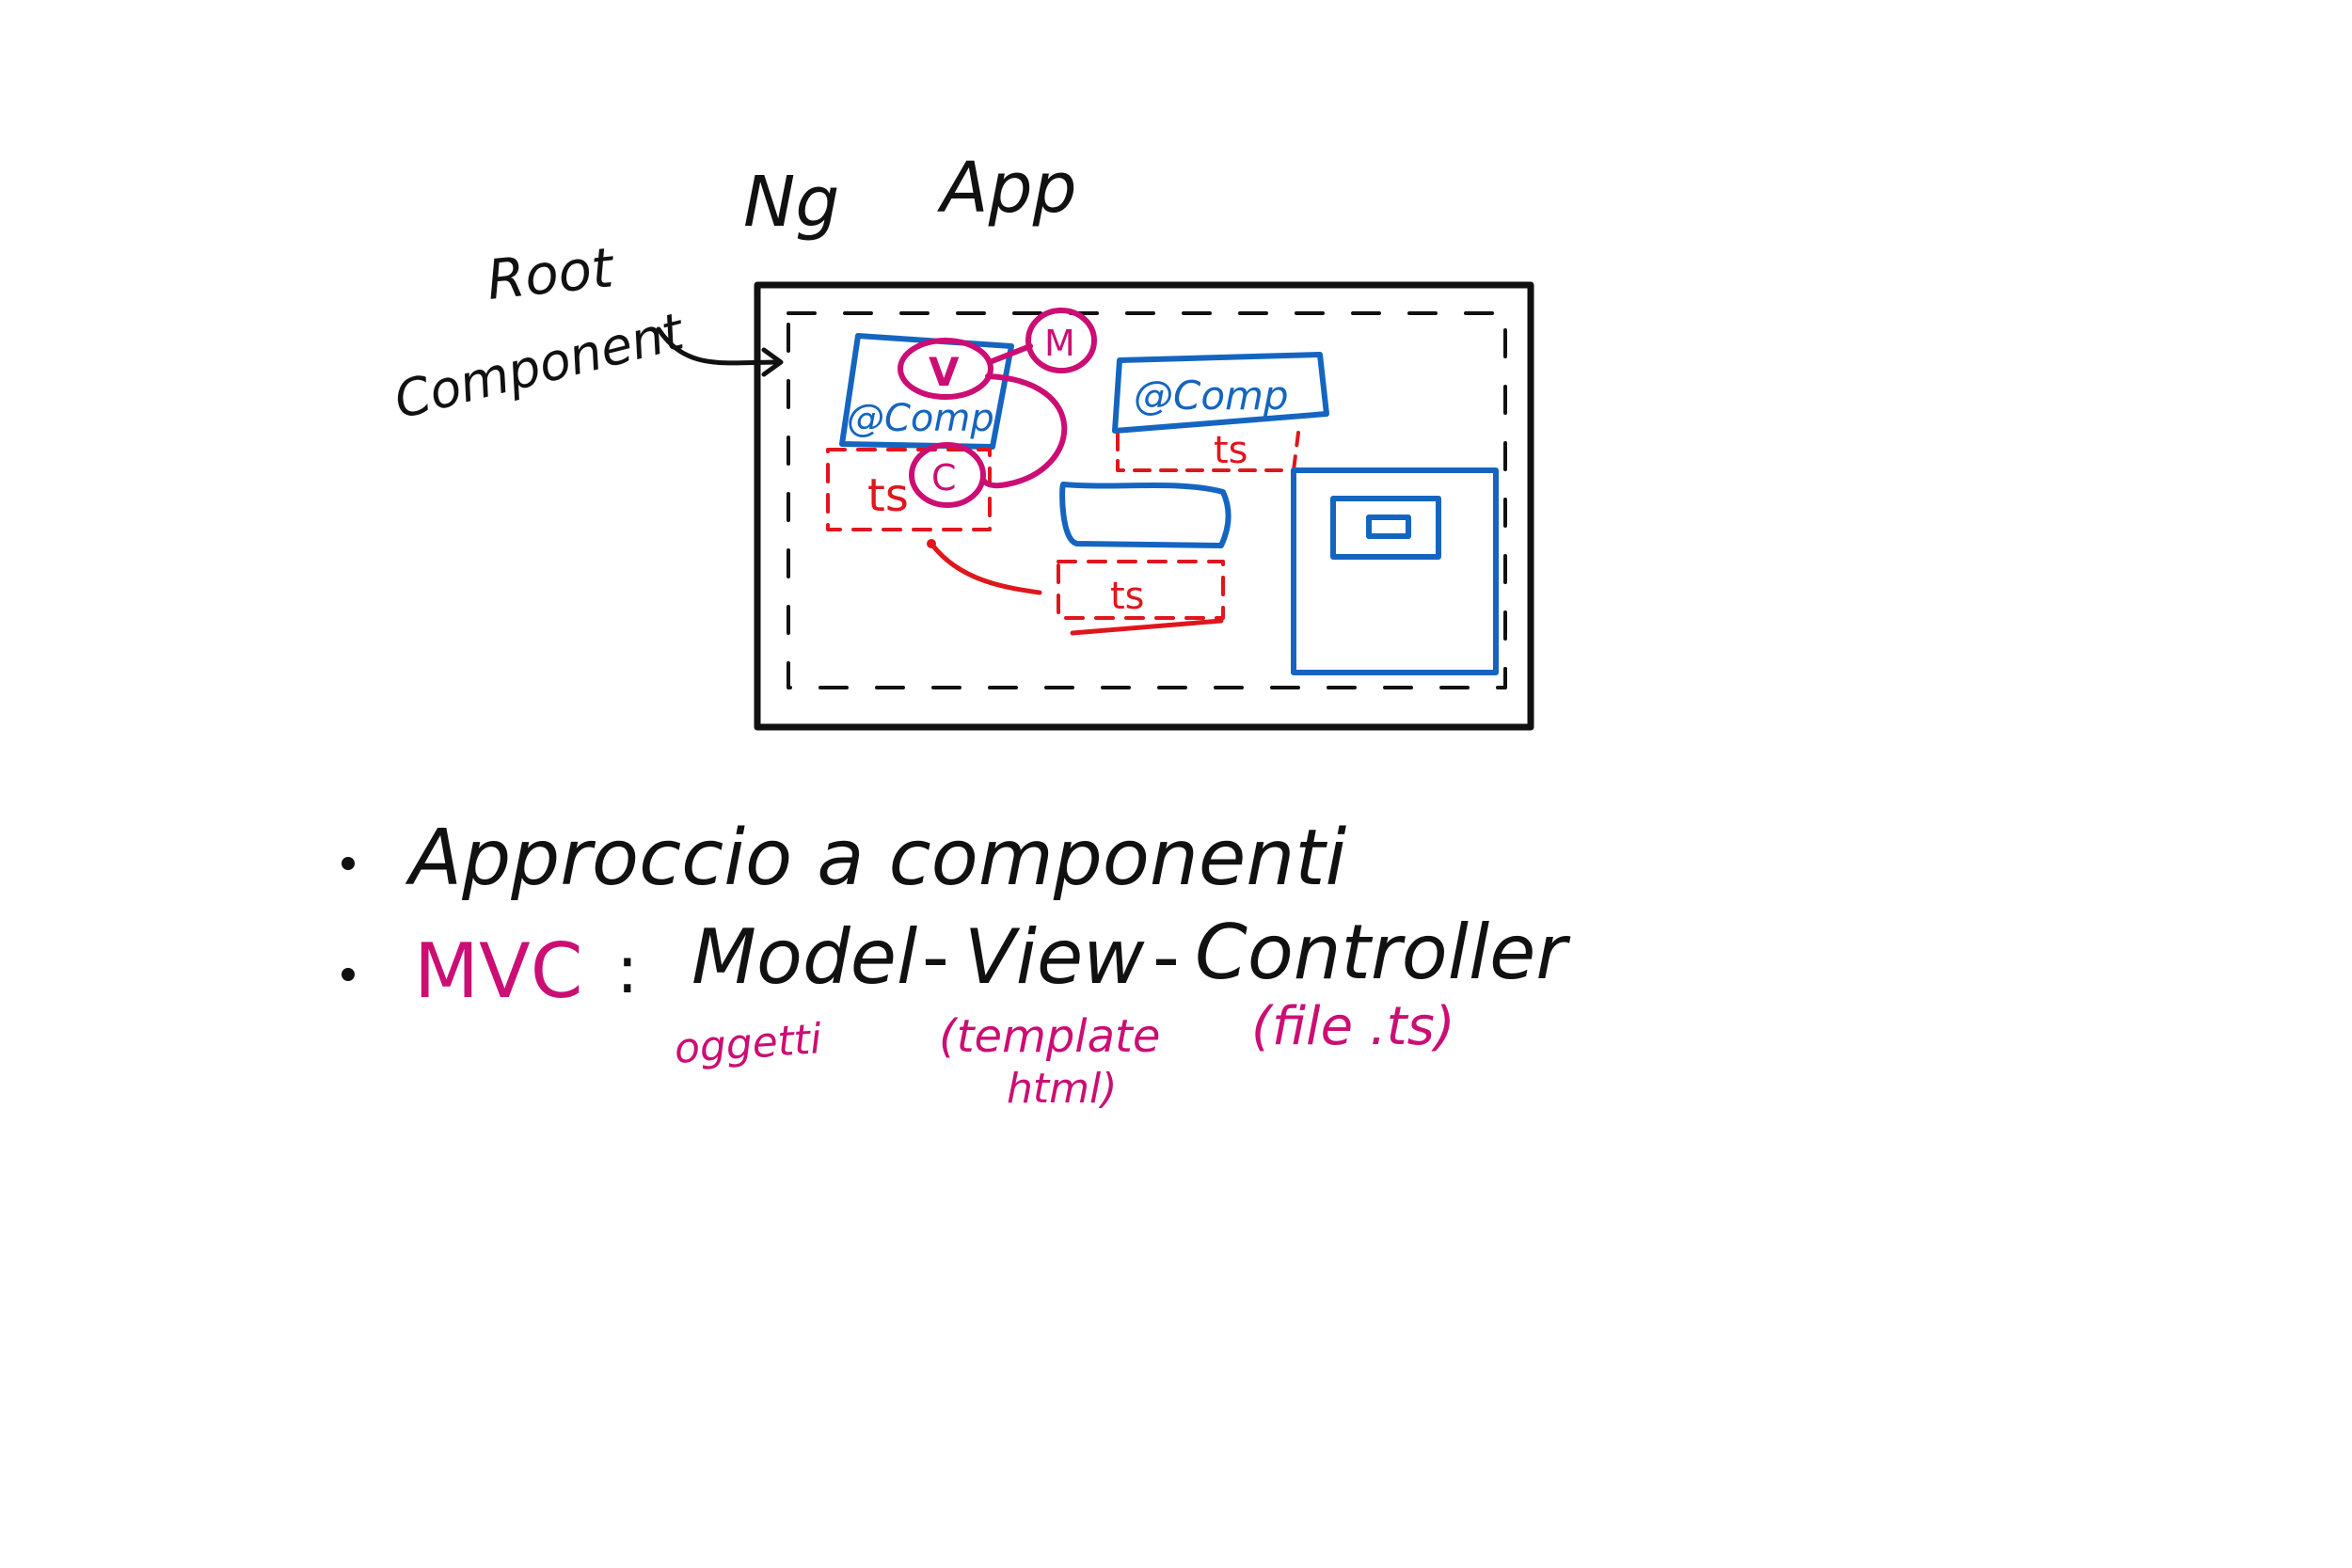  I want to click on component-1-ts-box, so click(909, 490).